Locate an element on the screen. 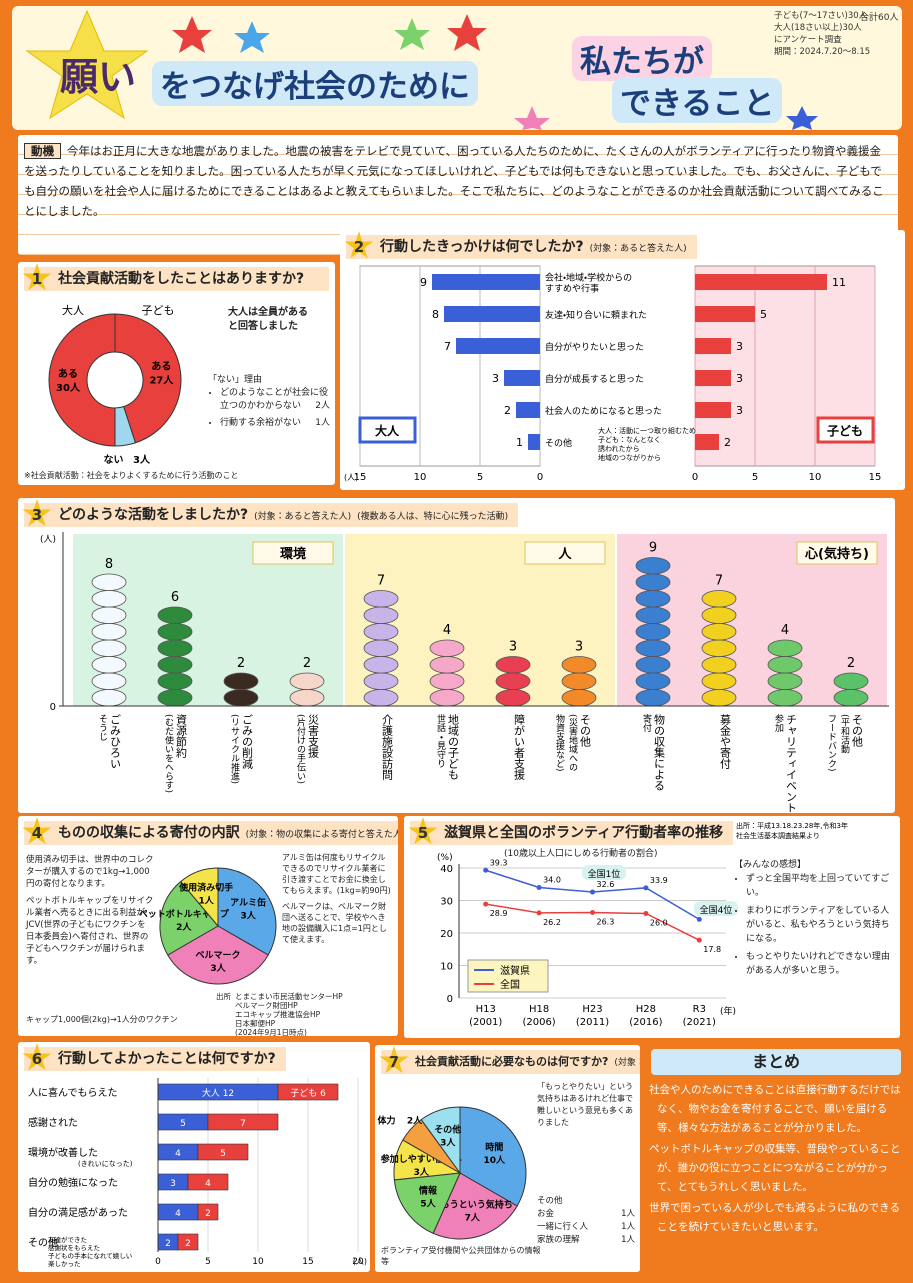  other-note: 子ども：なんとなく is located at coordinates (629, 440).